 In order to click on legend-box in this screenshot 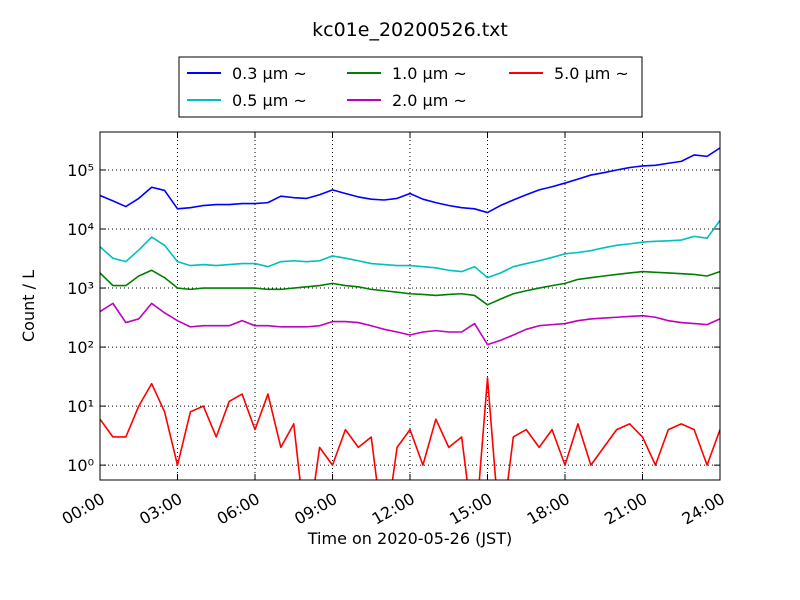, I will do `click(410, 87)`.